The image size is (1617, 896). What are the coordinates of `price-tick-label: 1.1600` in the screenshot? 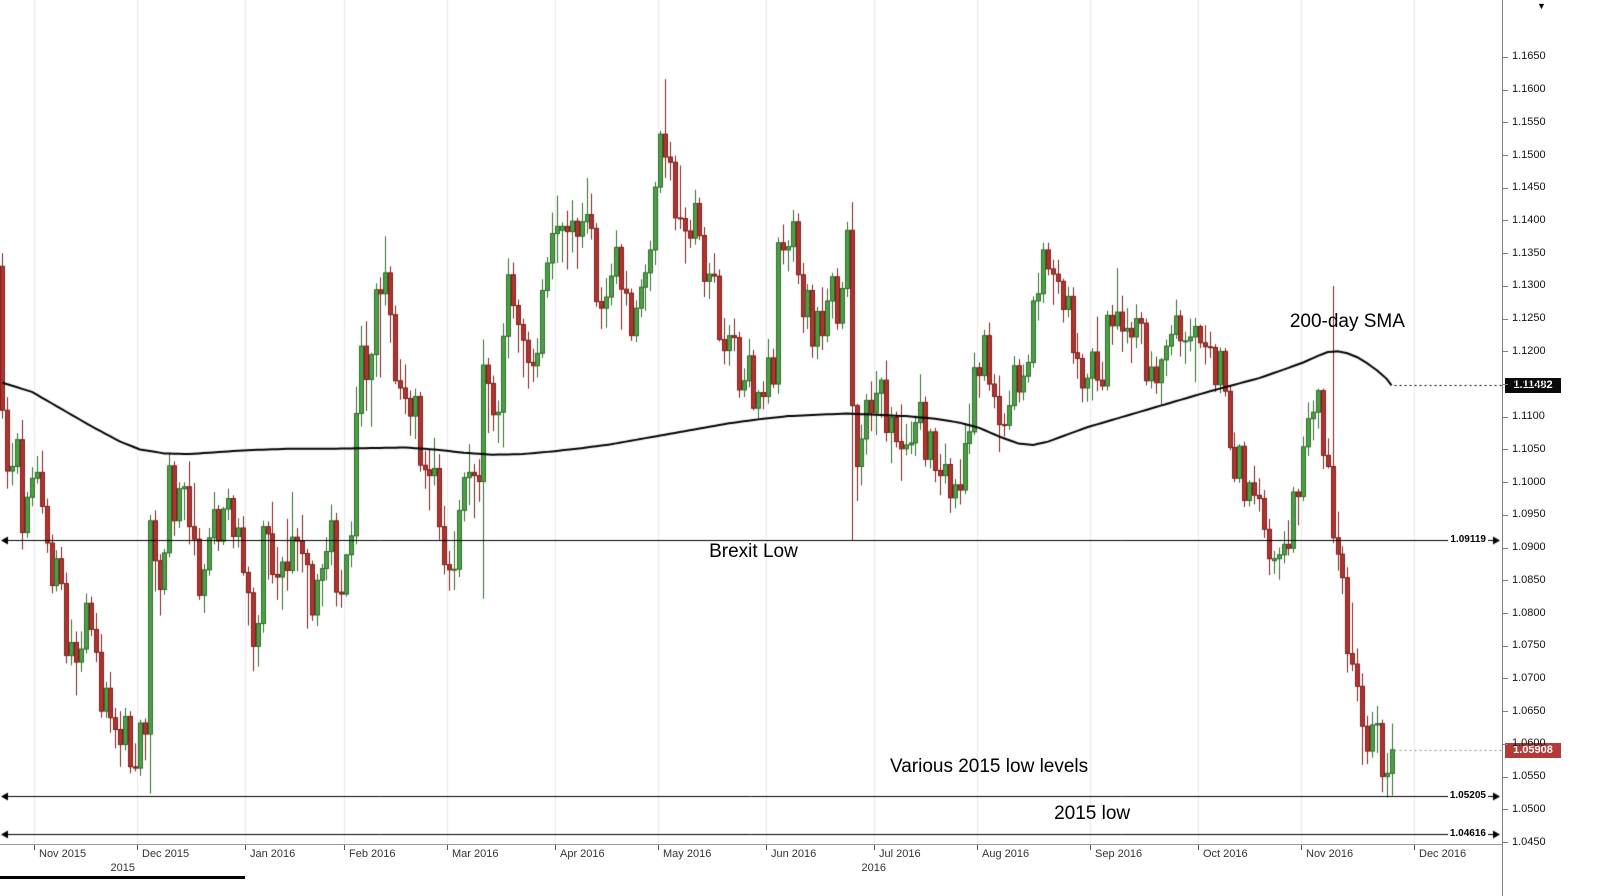 It's located at (1529, 89).